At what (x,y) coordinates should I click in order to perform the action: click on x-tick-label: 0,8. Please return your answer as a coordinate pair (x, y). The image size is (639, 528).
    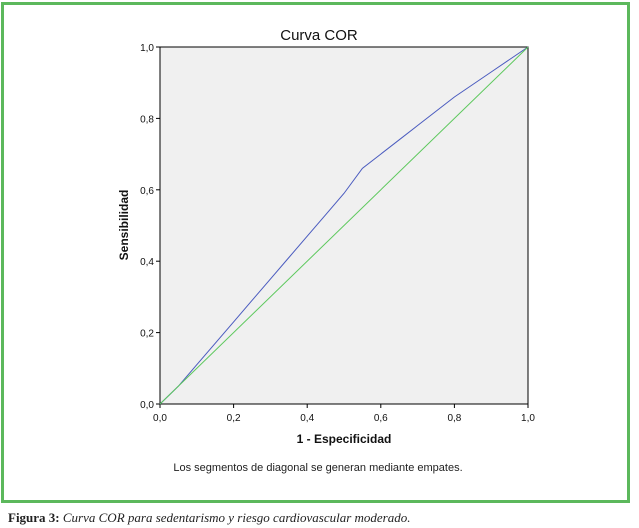
    Looking at the image, I should click on (454, 418).